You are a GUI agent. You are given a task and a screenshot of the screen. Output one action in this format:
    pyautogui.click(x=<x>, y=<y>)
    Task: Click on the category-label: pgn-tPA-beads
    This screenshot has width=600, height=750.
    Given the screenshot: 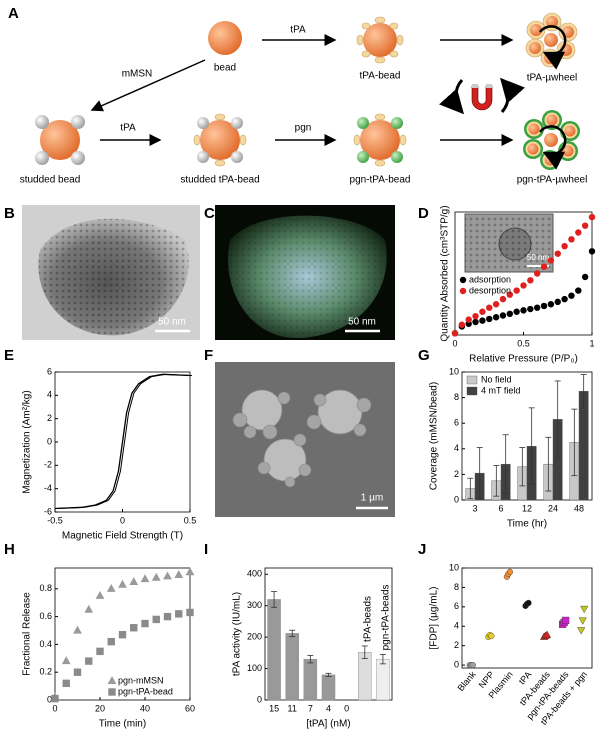 What is the action you would take?
    pyautogui.click(x=386, y=617)
    